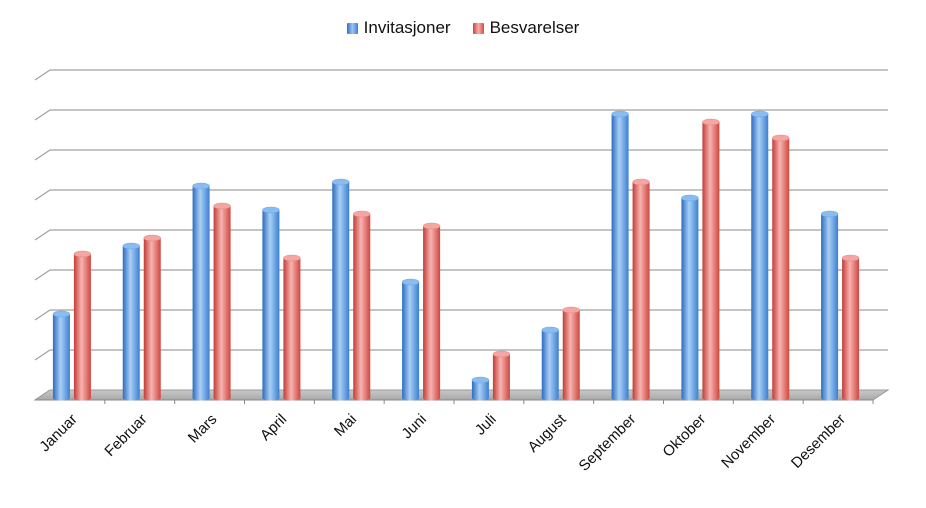 The image size is (926, 508). I want to click on legend-swatch-invitasjoner, so click(352, 28).